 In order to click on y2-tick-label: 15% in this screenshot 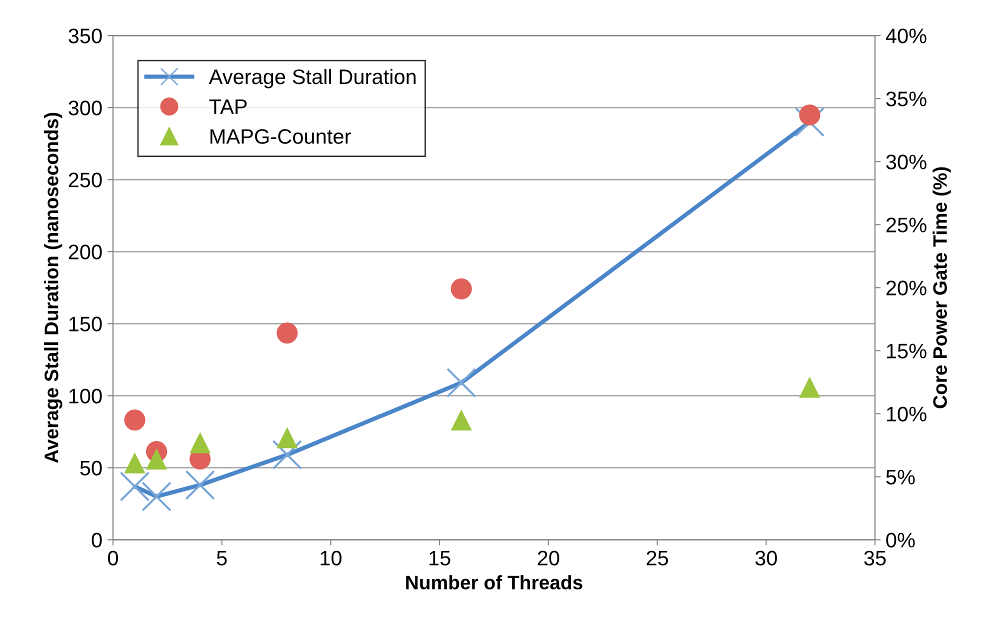, I will do `click(906, 351)`.